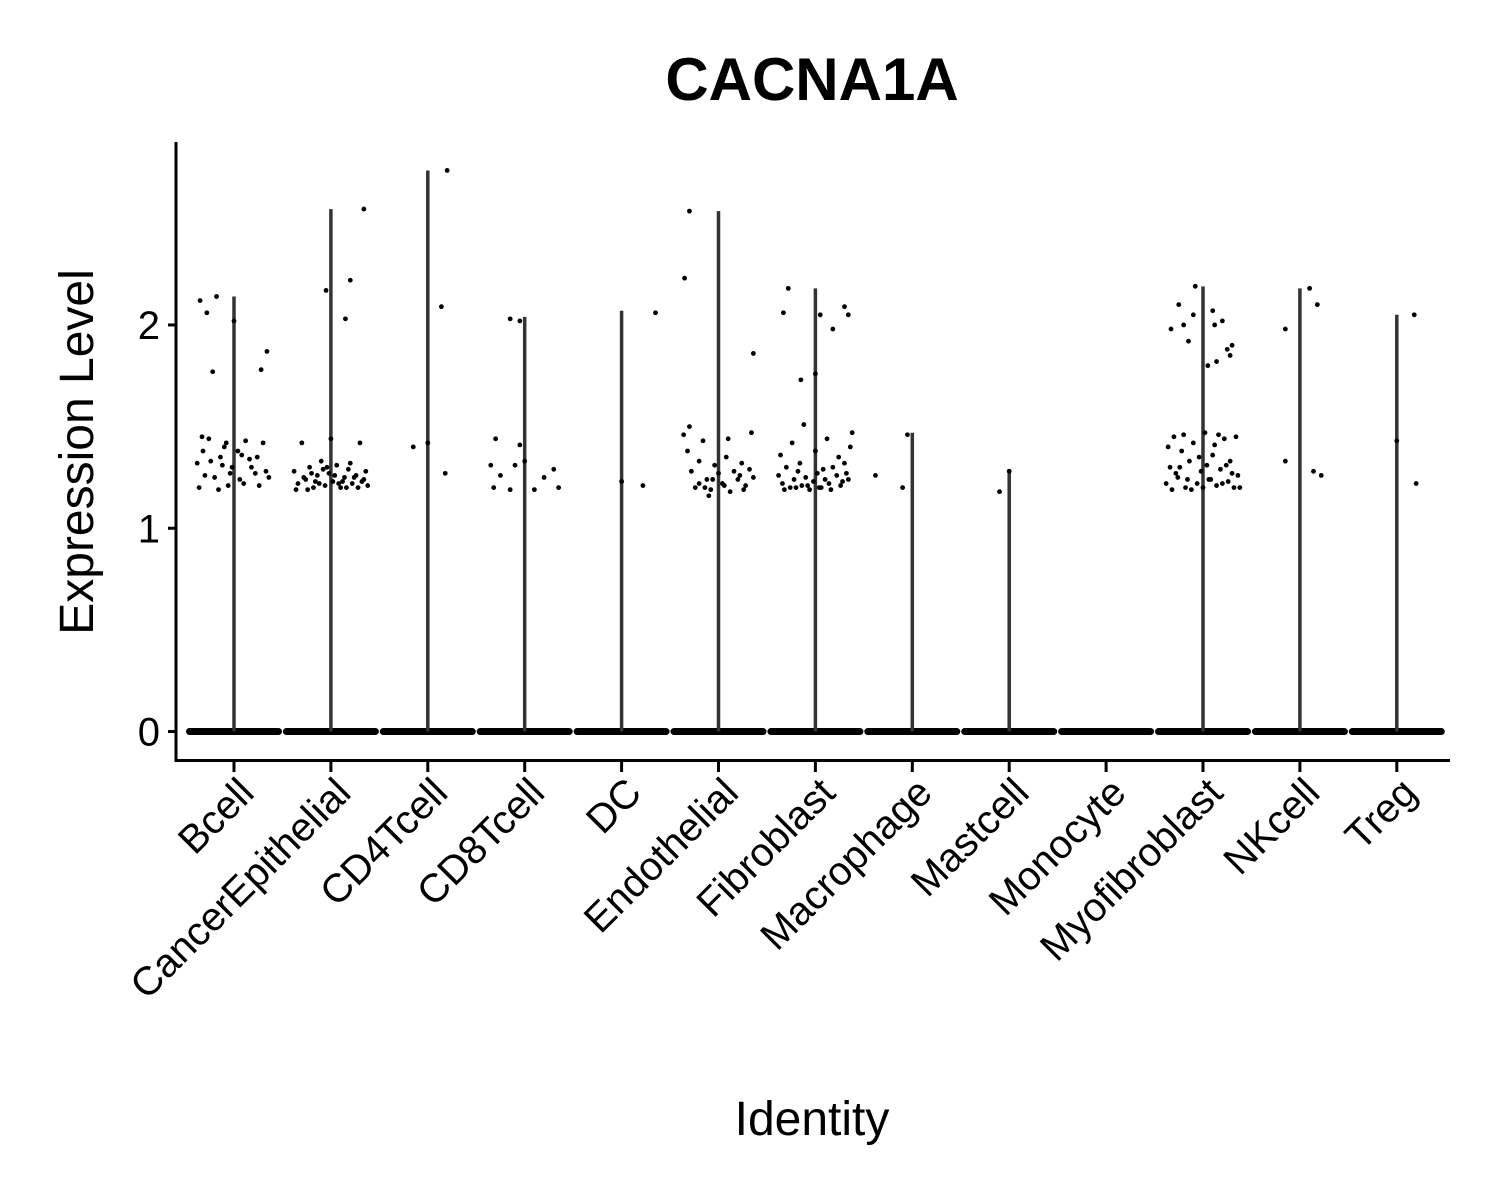  I want to click on violin-group-monocyte, so click(1106, 732).